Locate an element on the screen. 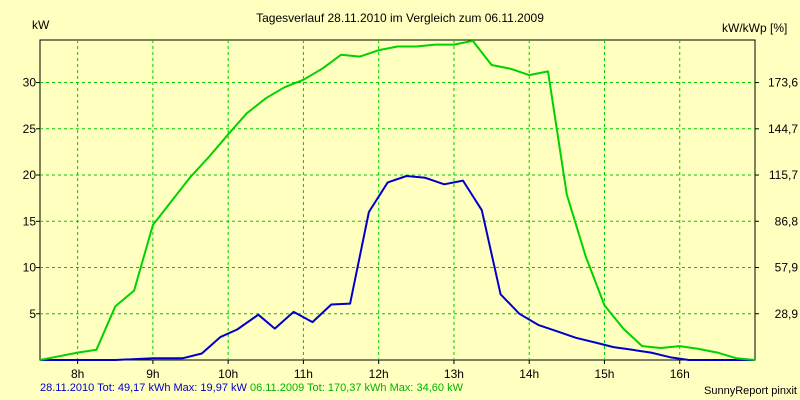  y-right-tick-label: 173,6 is located at coordinates (783, 83).